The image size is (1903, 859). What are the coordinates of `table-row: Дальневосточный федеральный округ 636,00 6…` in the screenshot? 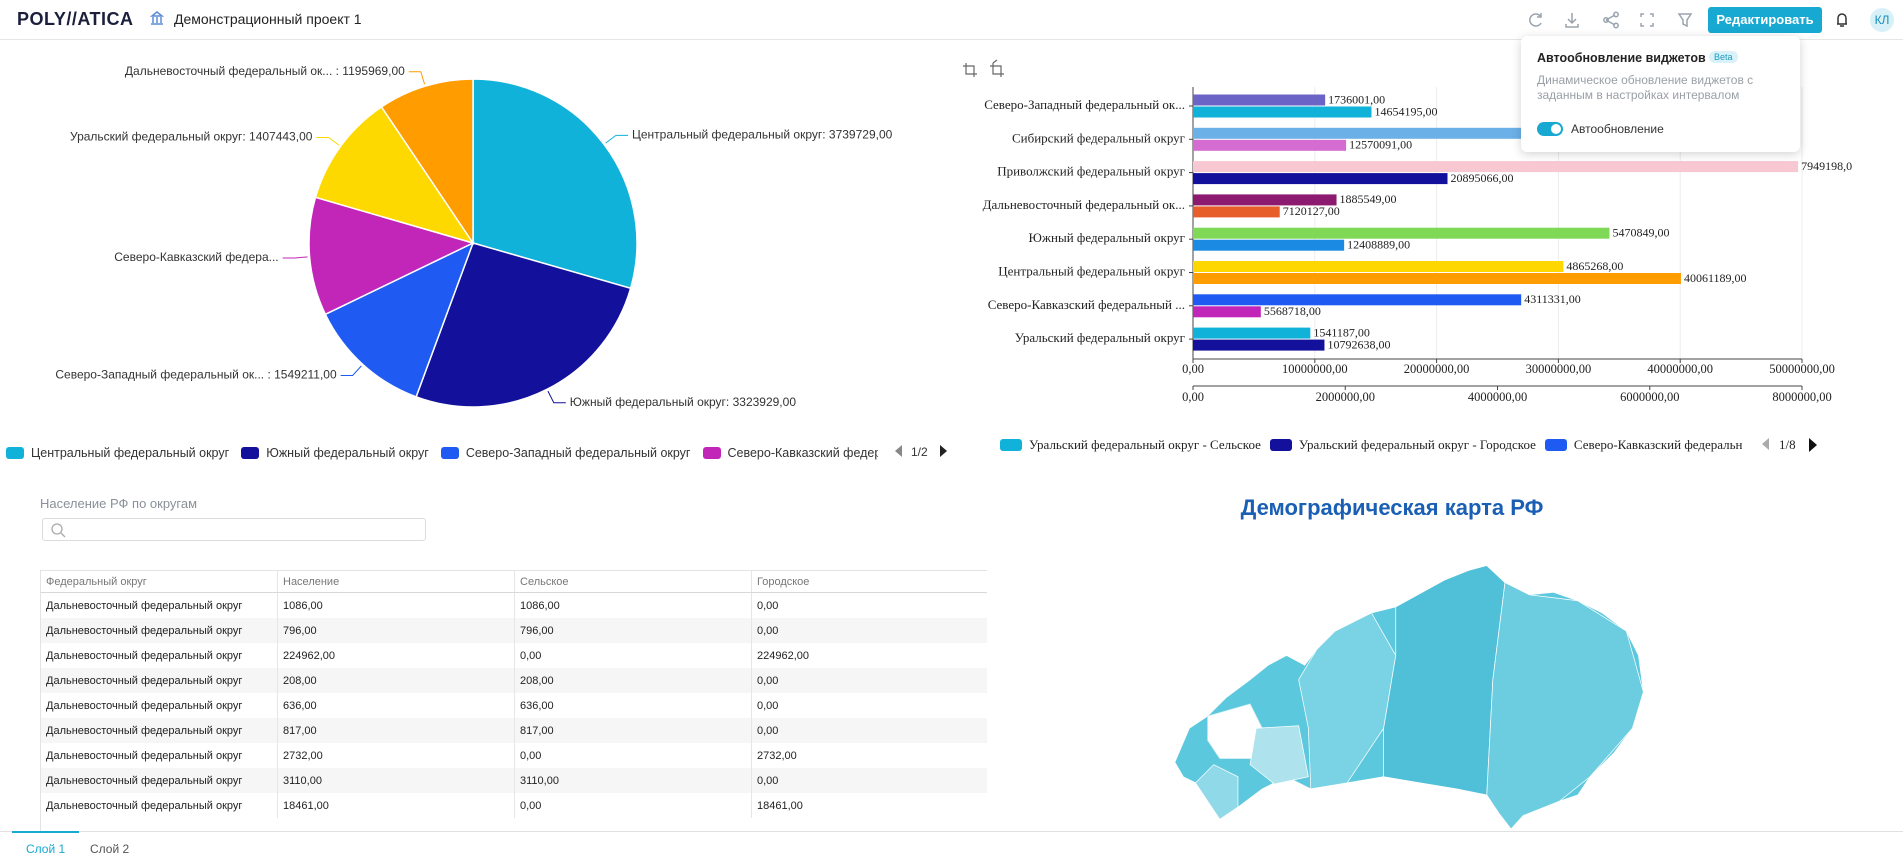 It's located at (514, 705).